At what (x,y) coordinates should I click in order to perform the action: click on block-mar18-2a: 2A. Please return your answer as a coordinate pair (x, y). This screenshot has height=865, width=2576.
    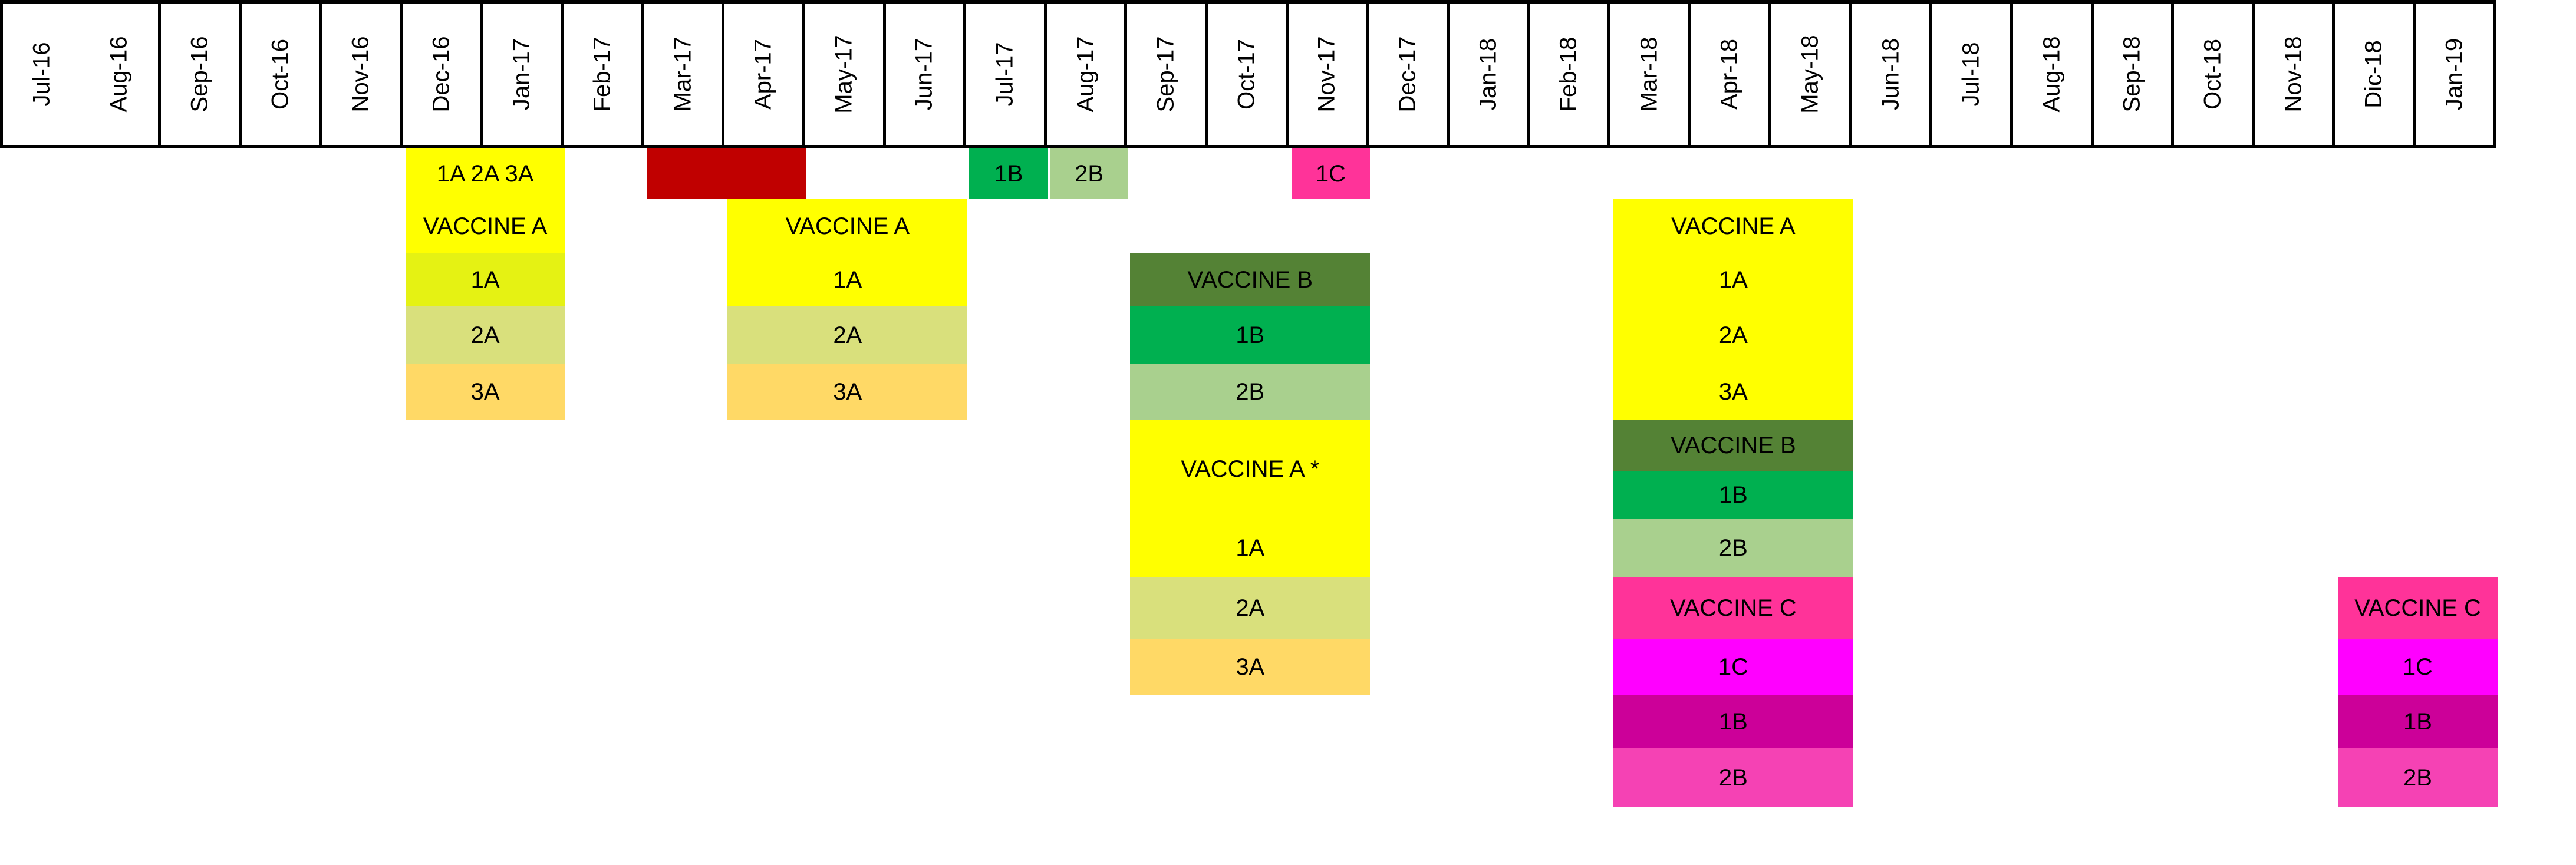
    Looking at the image, I should click on (1733, 335).